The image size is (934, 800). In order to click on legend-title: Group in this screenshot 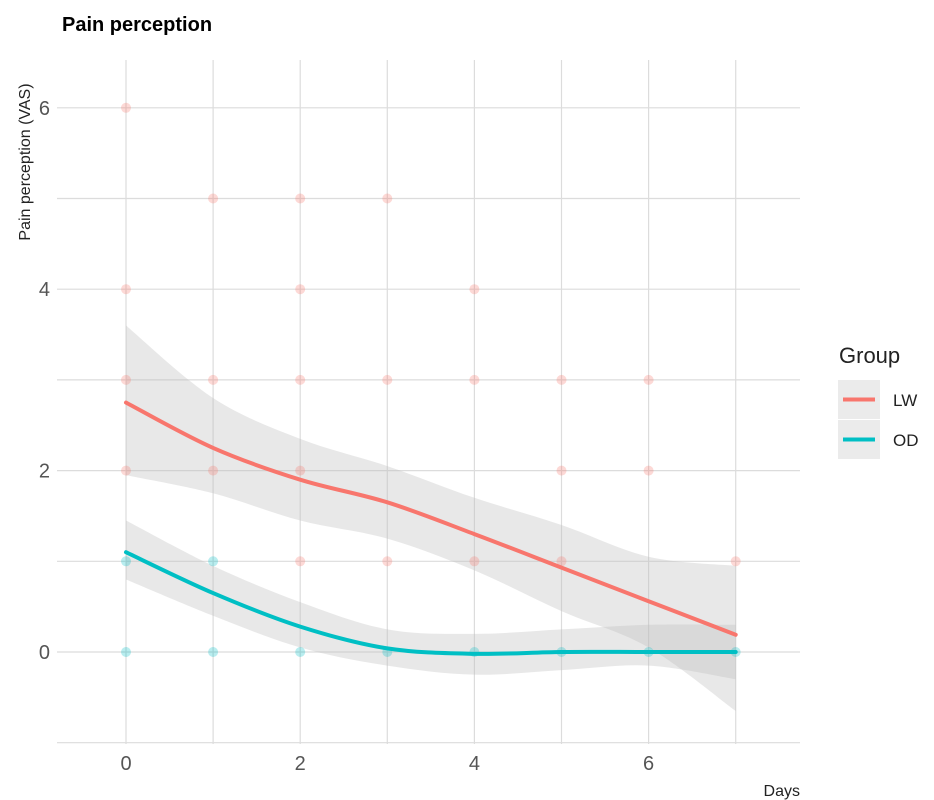, I will do `click(869, 355)`.